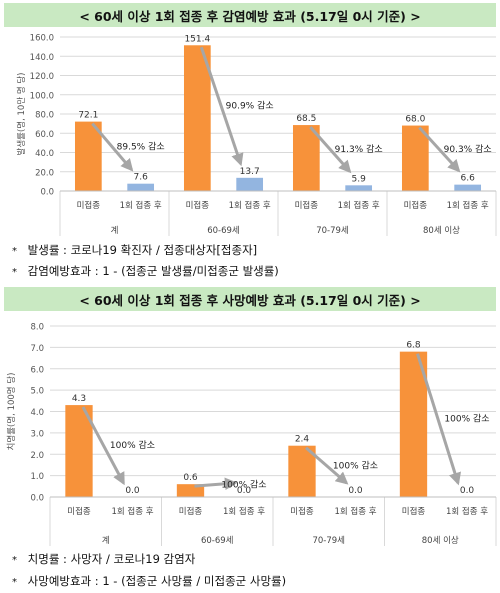  Describe the element at coordinates (302, 440) in the screenshot. I see `data-label-unvaccinated: 2.4` at that location.